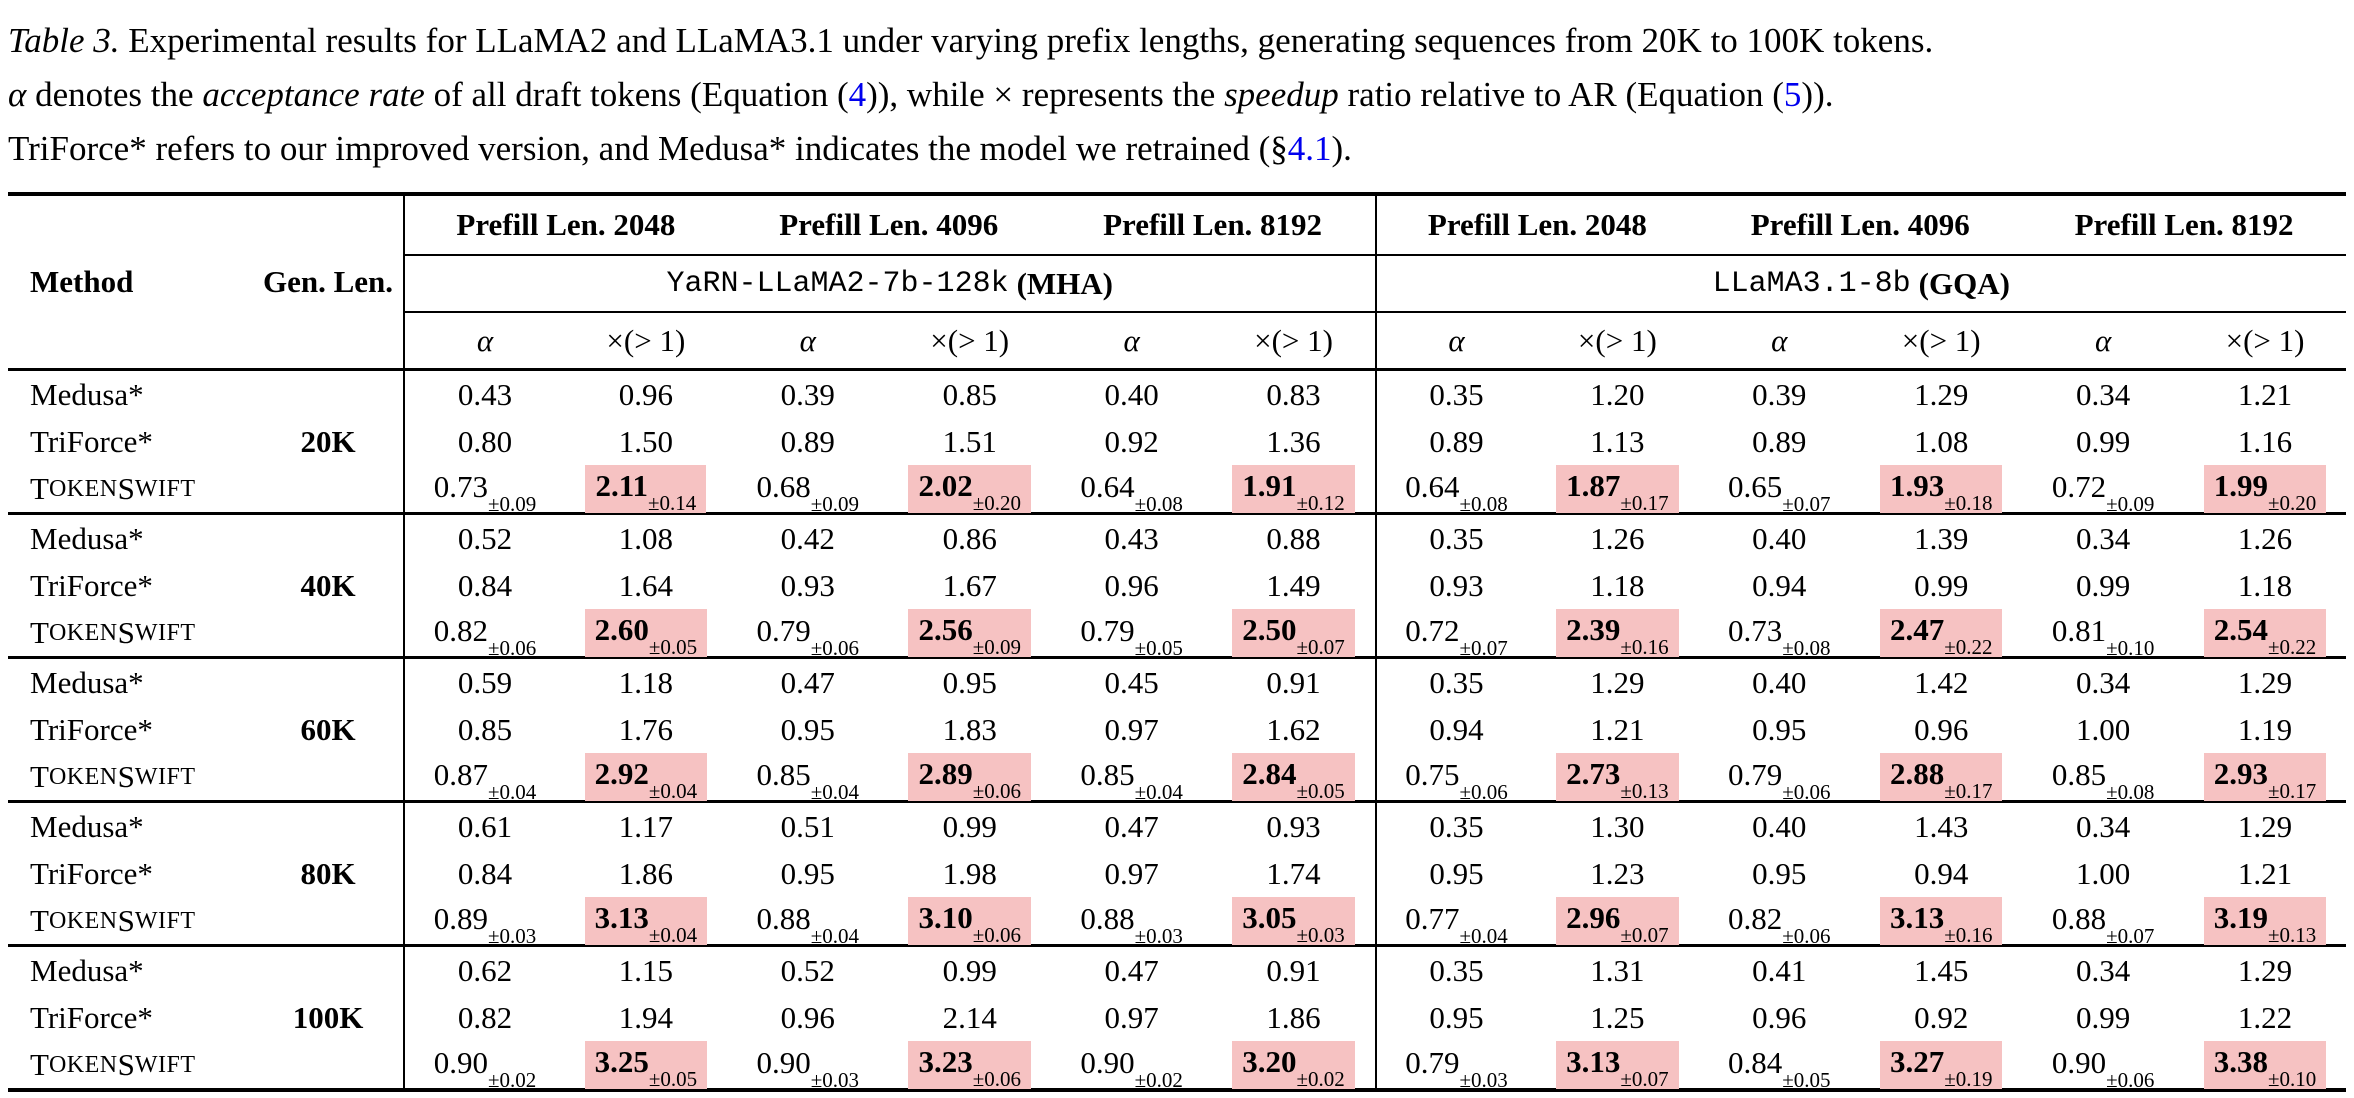  Describe the element at coordinates (1941, 634) in the screenshot. I see `highlighted-value: 2.47±0.22` at that location.